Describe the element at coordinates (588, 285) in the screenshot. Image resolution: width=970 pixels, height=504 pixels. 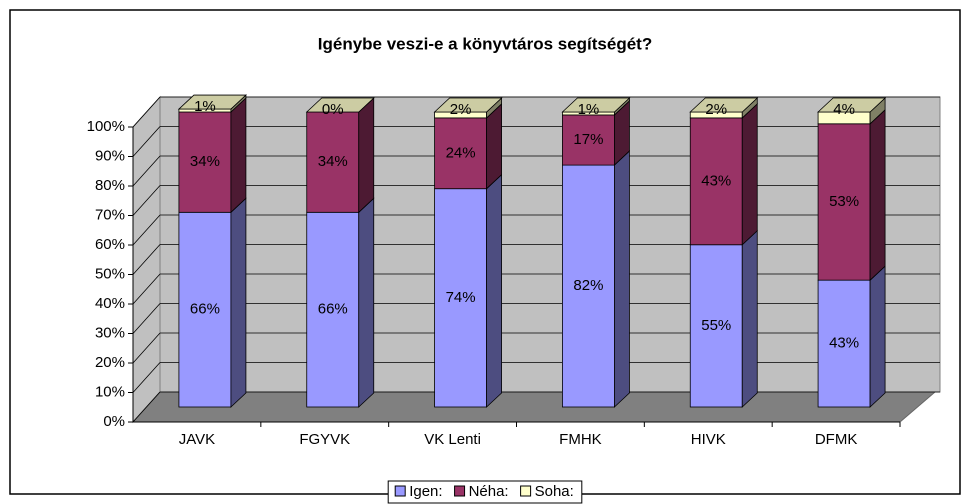
I see `value-label: 82%` at that location.